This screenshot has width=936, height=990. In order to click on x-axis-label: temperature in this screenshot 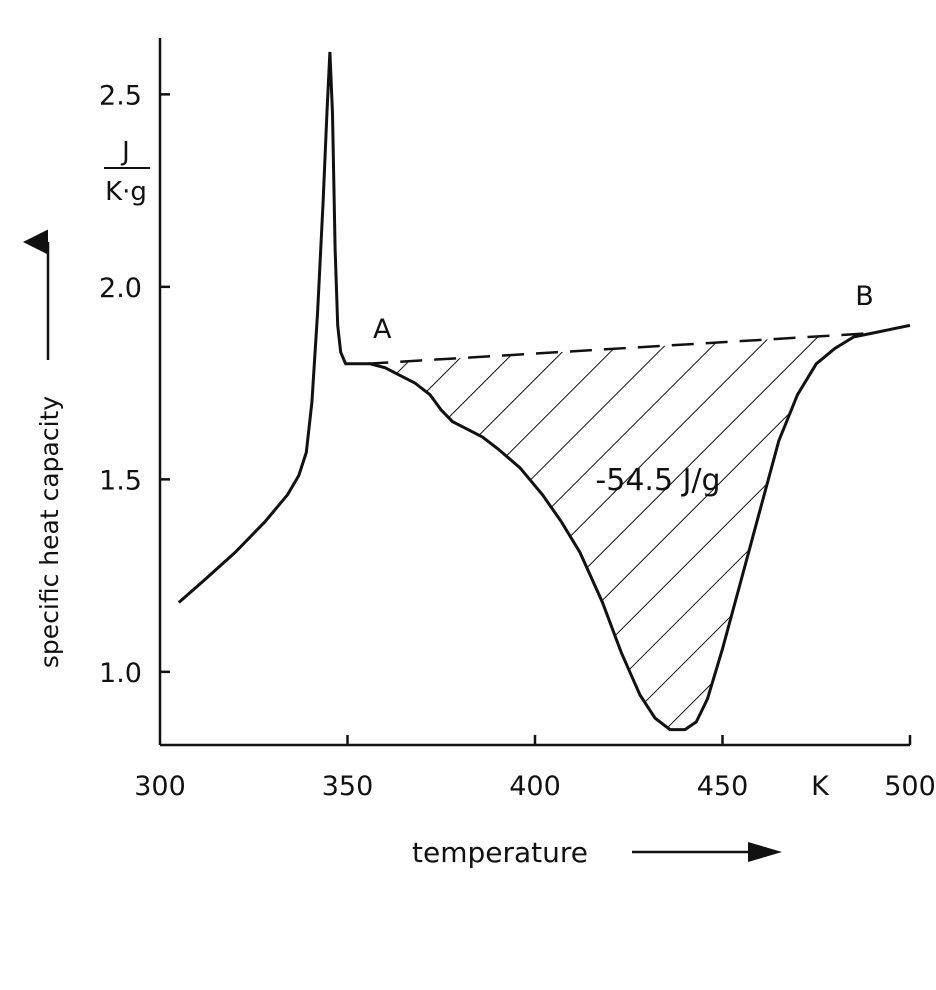, I will do `click(500, 852)`.